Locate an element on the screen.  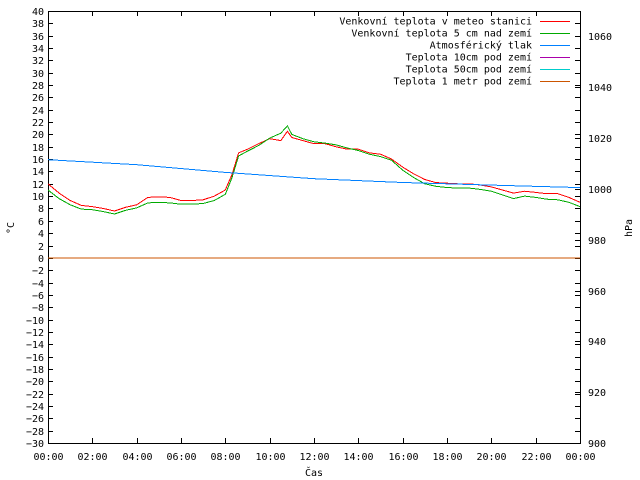
x-tick-label: 08:00 is located at coordinates (225, 457).